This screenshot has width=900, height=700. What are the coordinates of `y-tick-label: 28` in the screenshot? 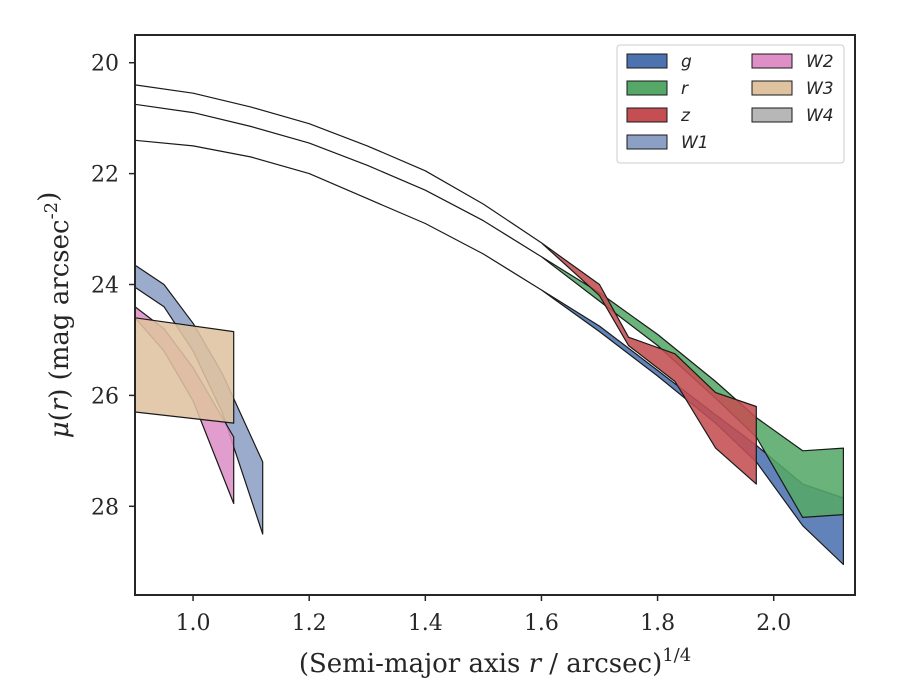 It's located at (105, 507).